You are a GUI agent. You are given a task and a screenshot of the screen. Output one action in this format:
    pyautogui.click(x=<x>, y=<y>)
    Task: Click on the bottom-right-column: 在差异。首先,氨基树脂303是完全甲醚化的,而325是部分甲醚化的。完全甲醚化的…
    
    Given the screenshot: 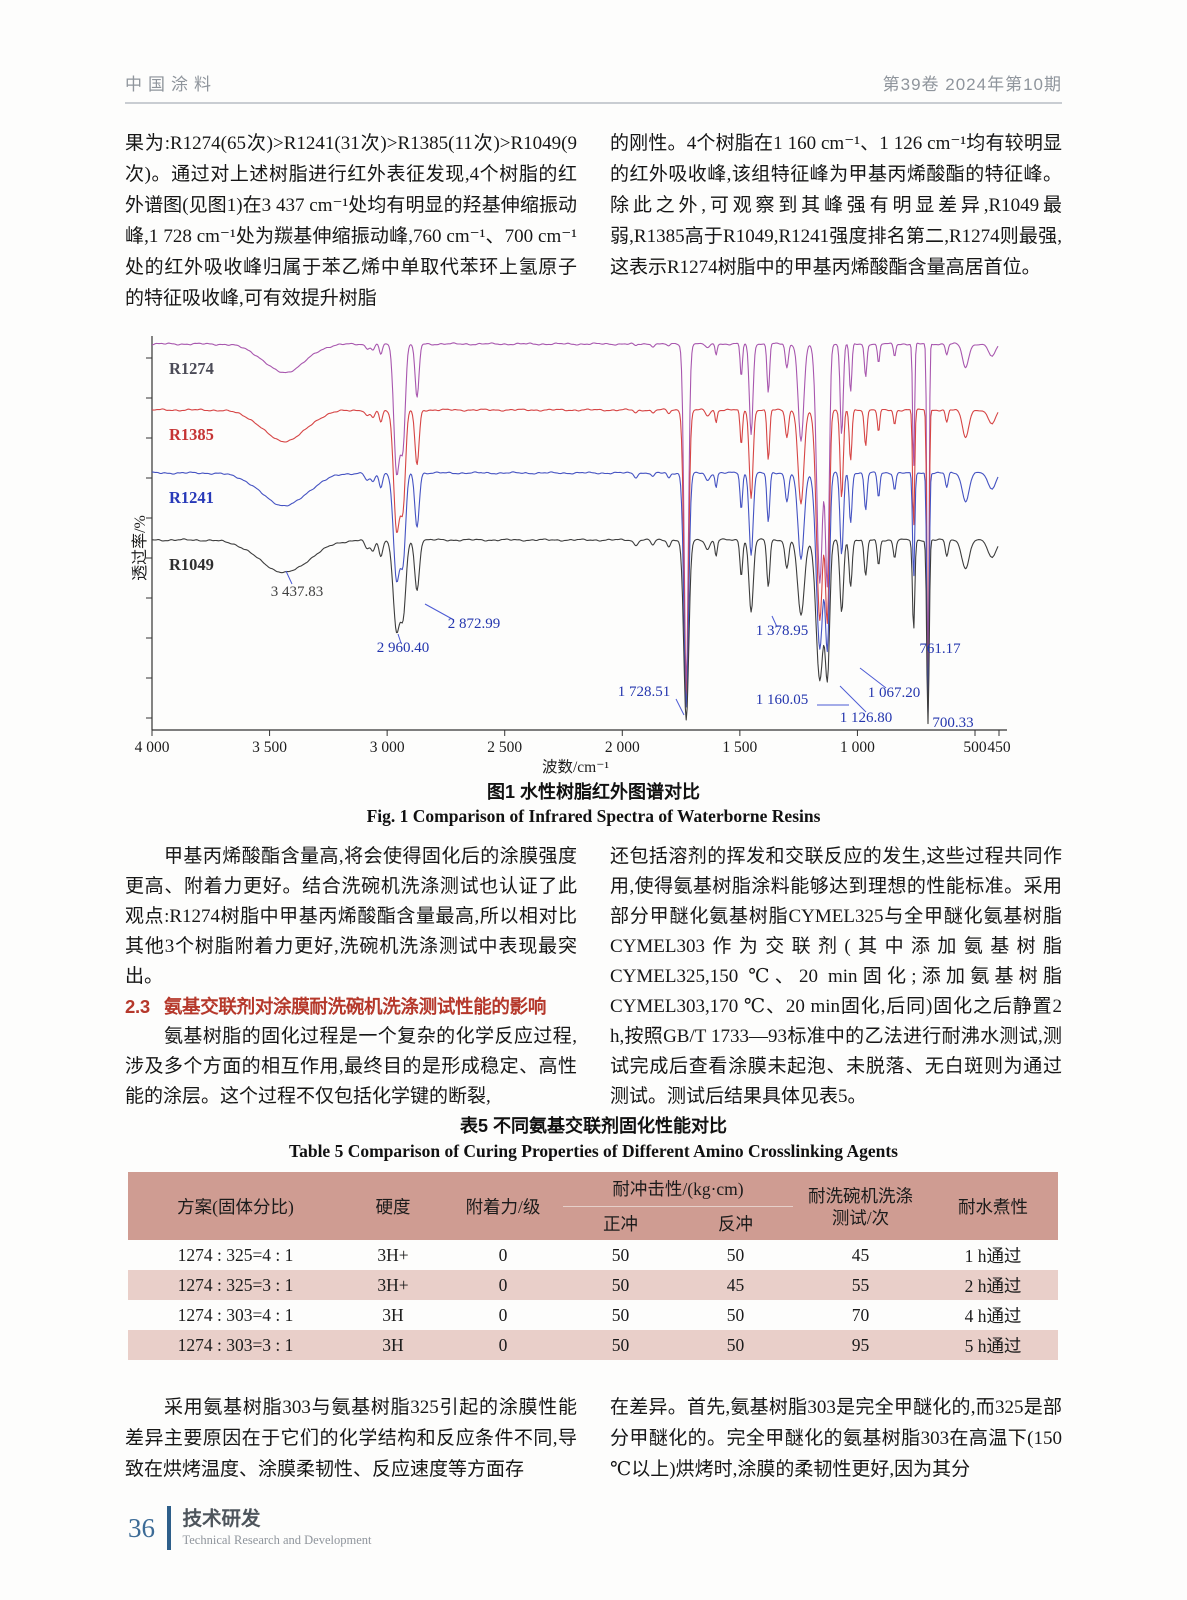 What is the action you would take?
    pyautogui.click(x=836, y=1438)
    